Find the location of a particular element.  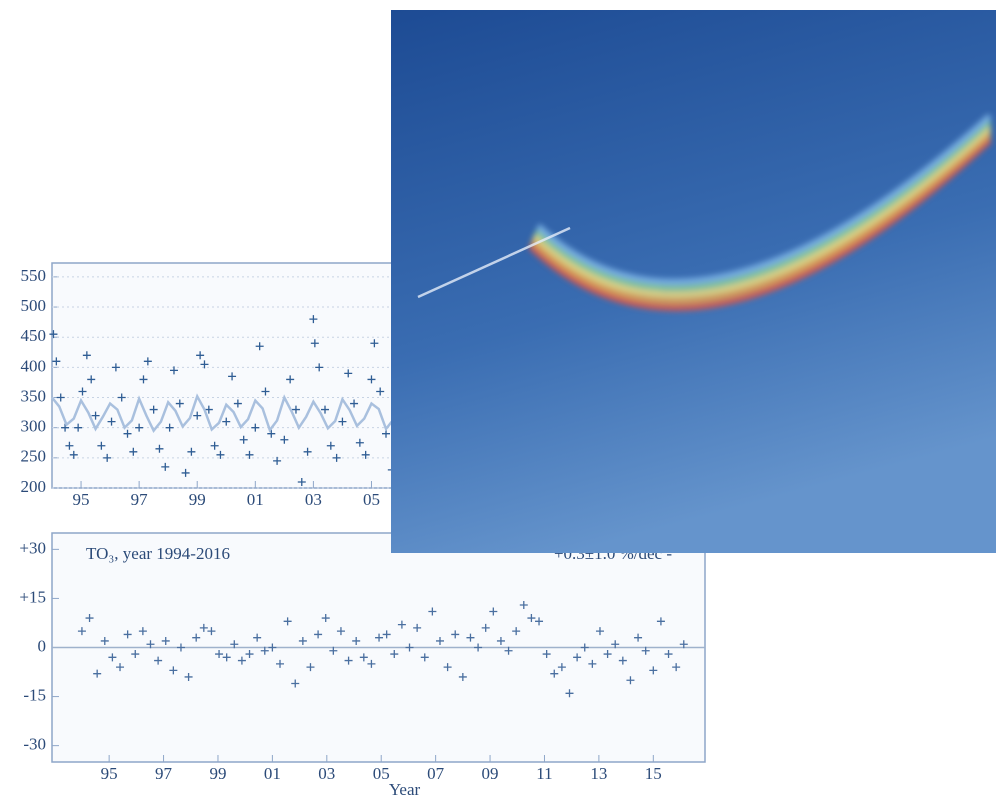

x-tick-label: 97 is located at coordinates (140, 499).